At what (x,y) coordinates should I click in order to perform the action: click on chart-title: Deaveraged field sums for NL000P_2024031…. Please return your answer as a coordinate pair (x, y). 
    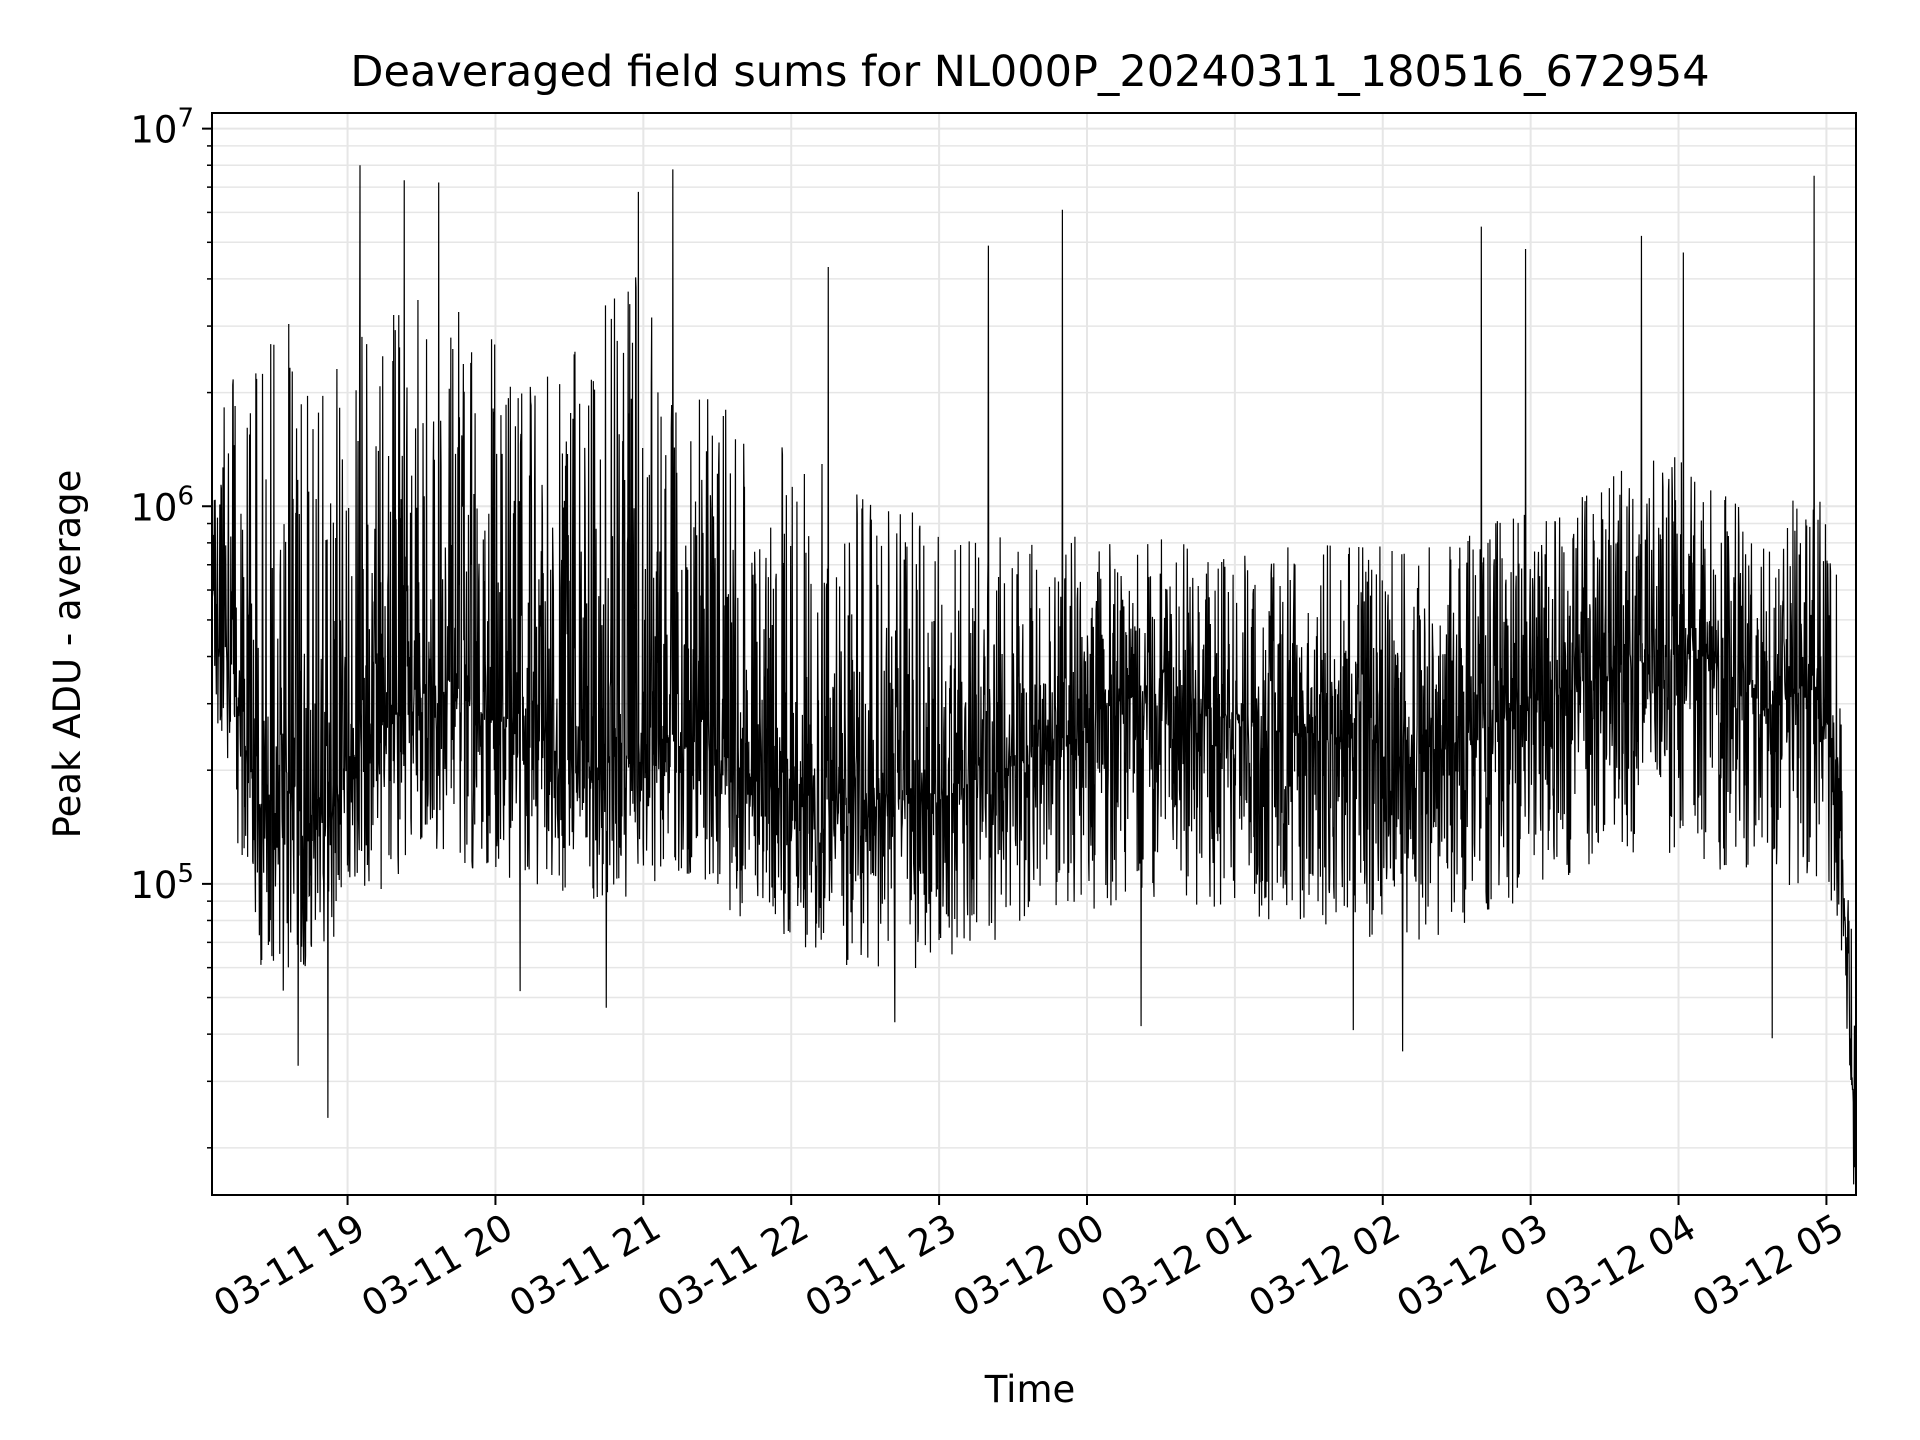
    Looking at the image, I should click on (1029, 72).